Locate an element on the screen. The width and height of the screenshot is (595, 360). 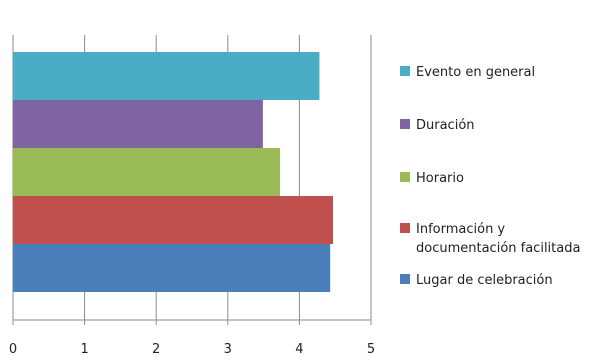
legend-label-line: Lugar de celebración is located at coordinates (484, 280).